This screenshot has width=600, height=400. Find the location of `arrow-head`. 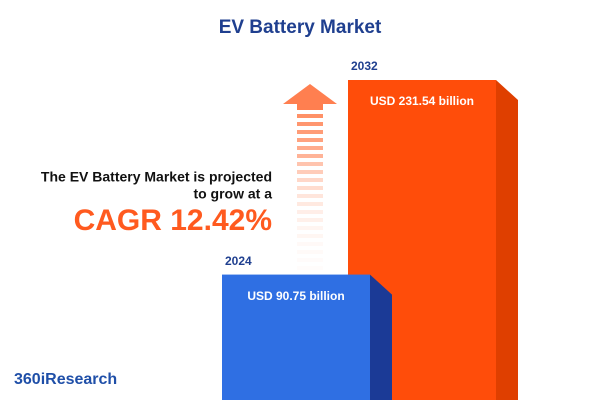

arrow-head is located at coordinates (310, 97).